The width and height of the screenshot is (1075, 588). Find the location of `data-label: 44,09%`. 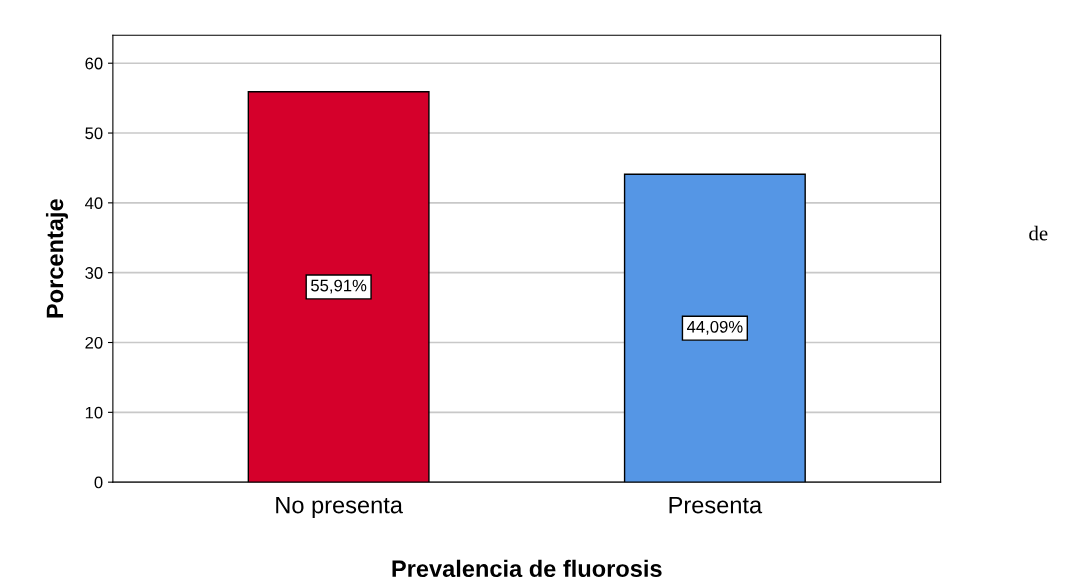

data-label: 44,09% is located at coordinates (715, 327).